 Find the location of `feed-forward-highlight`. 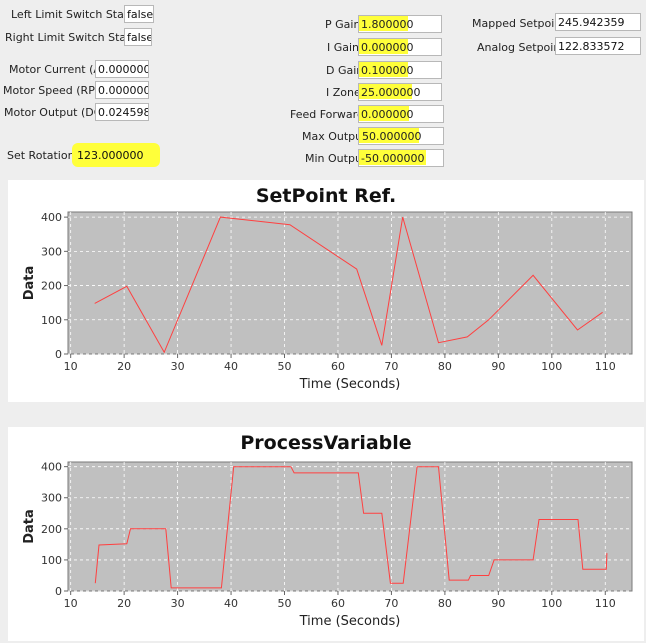

feed-forward-highlight is located at coordinates (384, 113).